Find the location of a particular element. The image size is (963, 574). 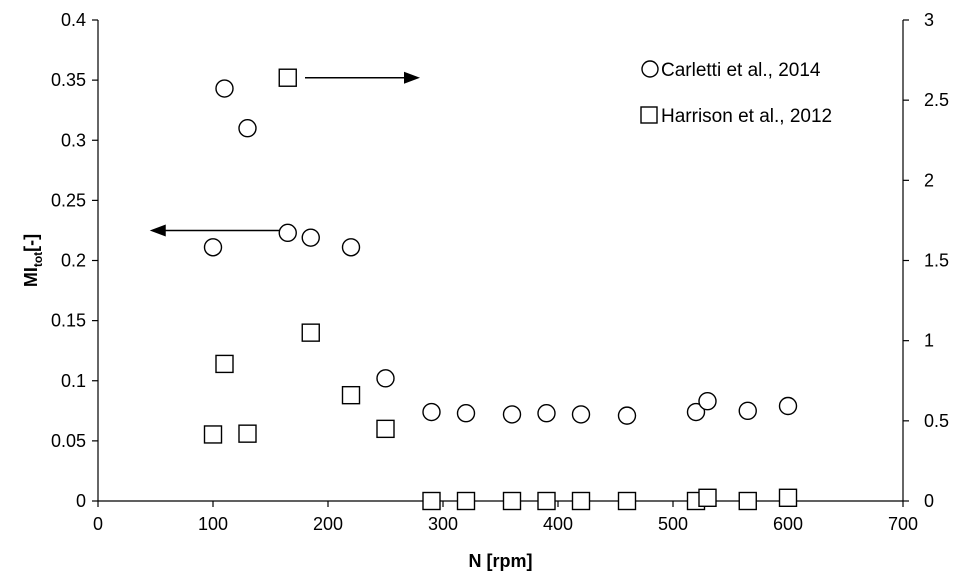

y-axis-left-label: MItot[-] is located at coordinates (33, 260).